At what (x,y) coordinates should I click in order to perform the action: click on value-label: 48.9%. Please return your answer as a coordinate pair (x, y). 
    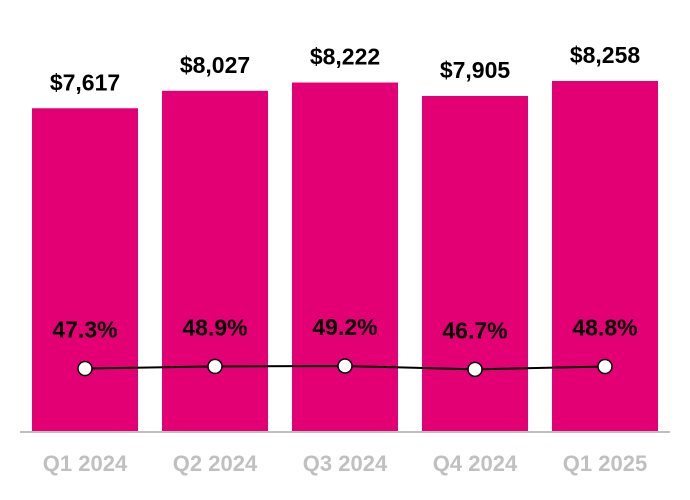
    Looking at the image, I should click on (214, 327).